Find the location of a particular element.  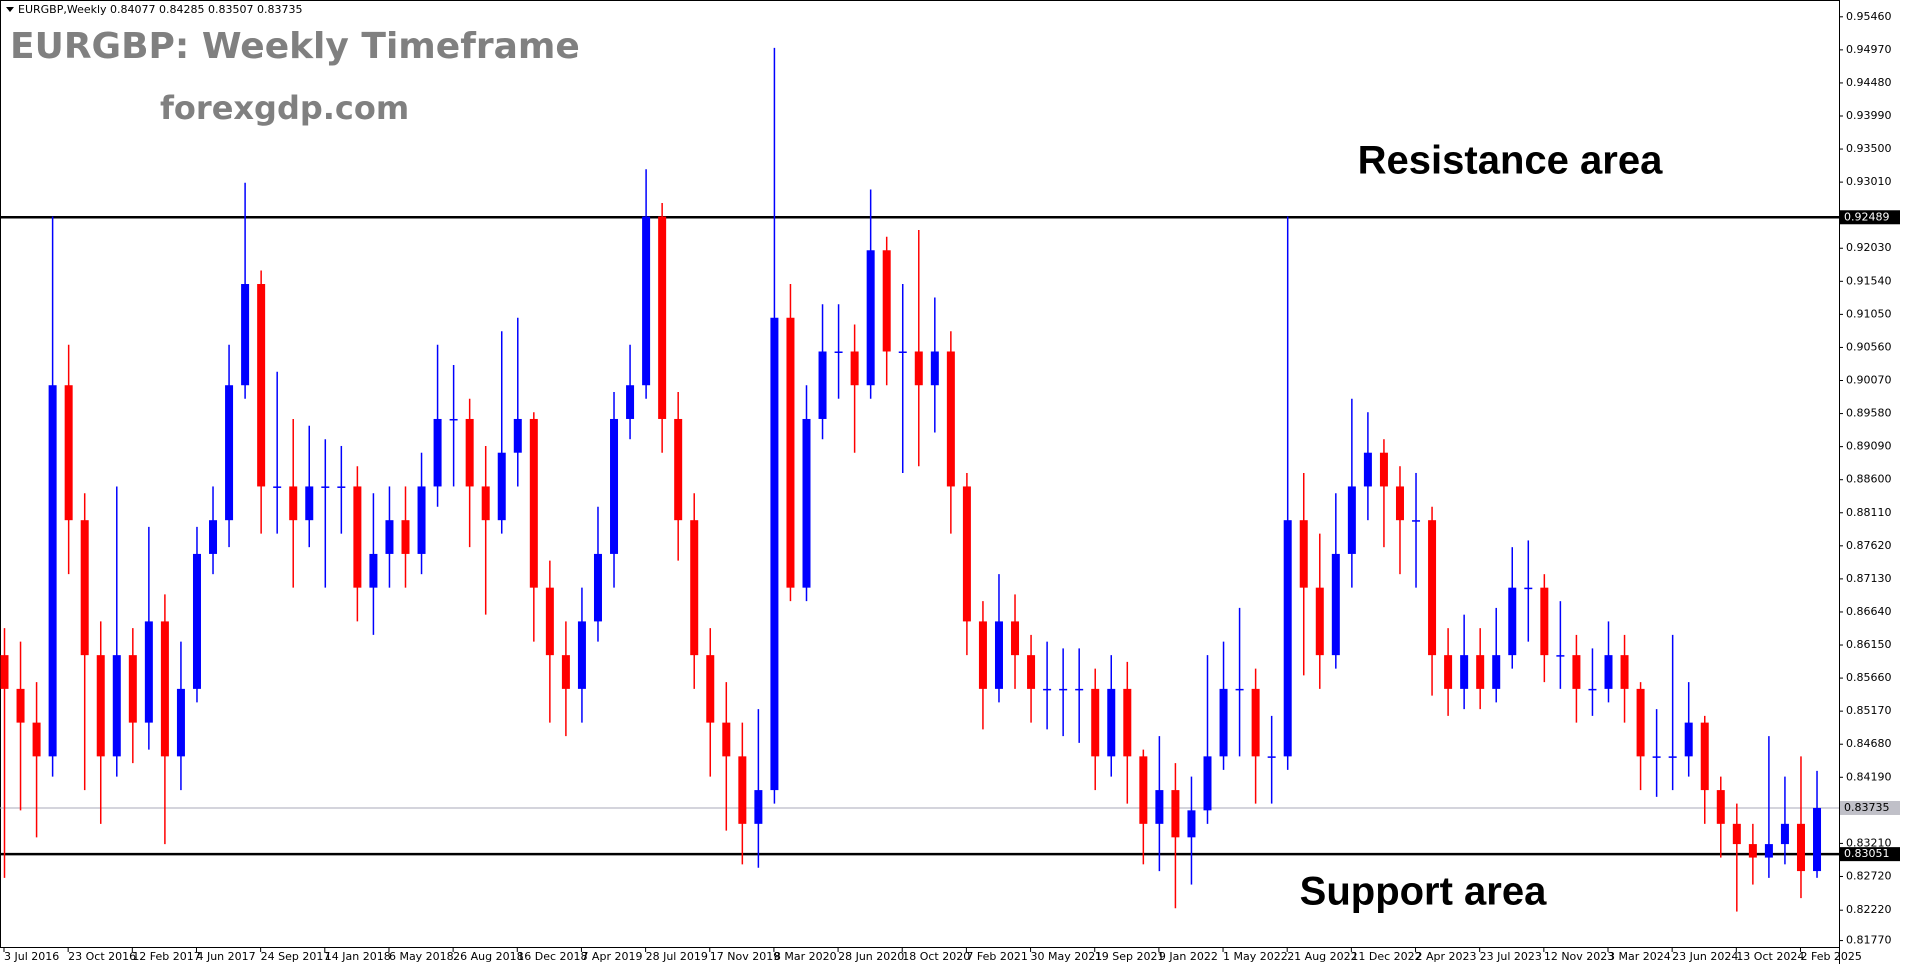

last-price-line-tag-label: 0.83735 is located at coordinates (1867, 807).